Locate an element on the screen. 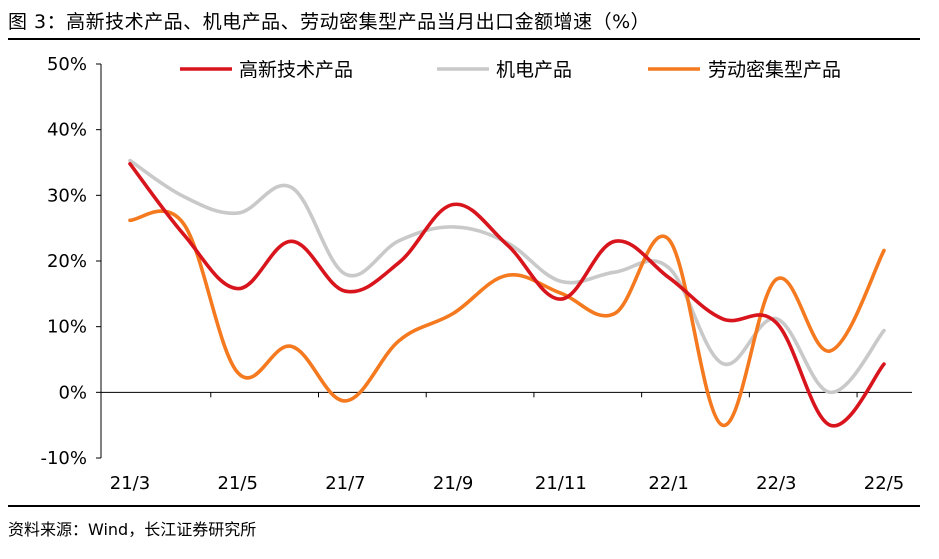 Image resolution: width=939 pixels, height=559 pixels. y-tick-label: 40% is located at coordinates (67, 130).